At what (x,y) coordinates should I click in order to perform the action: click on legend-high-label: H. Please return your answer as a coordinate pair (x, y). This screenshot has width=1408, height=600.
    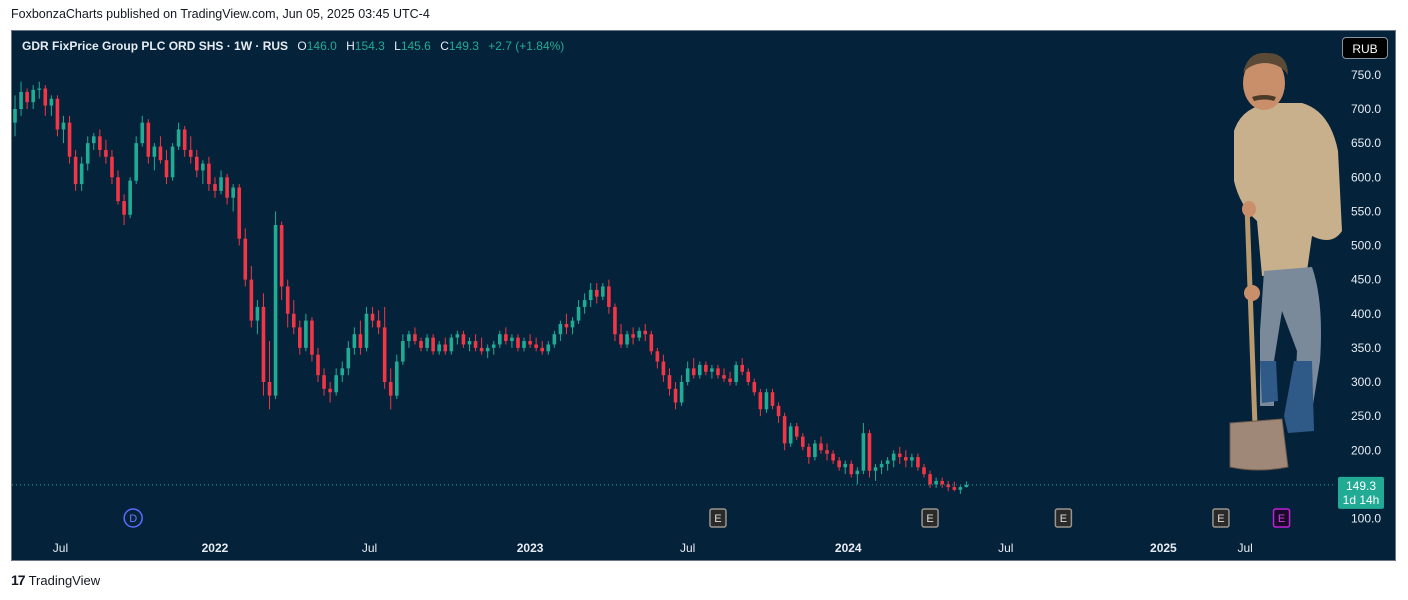
    Looking at the image, I should click on (350, 46).